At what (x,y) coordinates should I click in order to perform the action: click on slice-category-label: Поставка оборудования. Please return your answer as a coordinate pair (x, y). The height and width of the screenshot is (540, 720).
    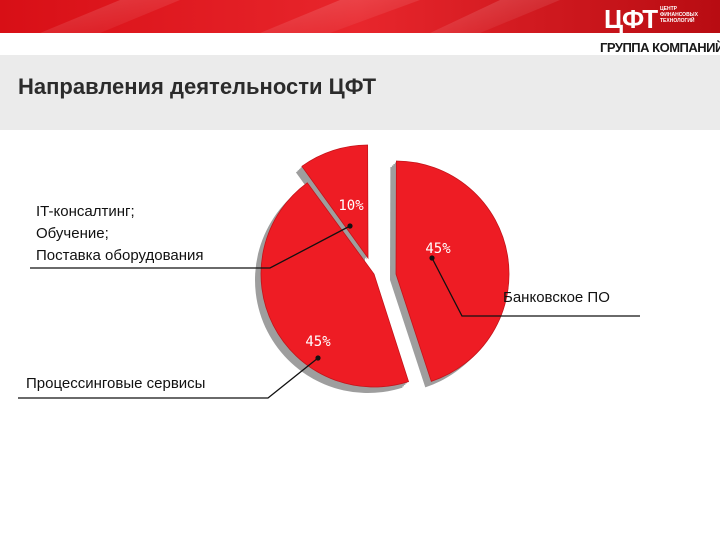
    Looking at the image, I should click on (120, 255).